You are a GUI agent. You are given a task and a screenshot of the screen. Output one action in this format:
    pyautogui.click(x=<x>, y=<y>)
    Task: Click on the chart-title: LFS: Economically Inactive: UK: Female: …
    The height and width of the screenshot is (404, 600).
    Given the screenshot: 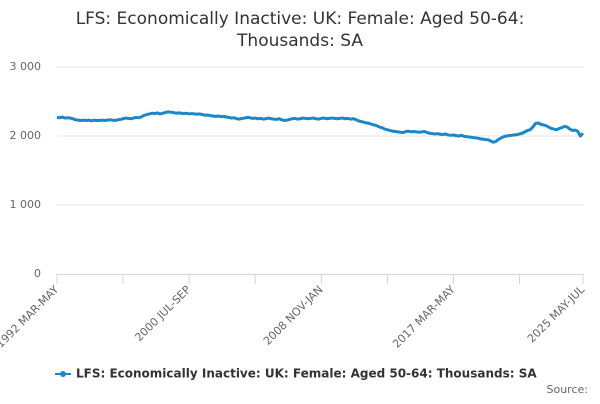 What is the action you would take?
    pyautogui.click(x=300, y=19)
    